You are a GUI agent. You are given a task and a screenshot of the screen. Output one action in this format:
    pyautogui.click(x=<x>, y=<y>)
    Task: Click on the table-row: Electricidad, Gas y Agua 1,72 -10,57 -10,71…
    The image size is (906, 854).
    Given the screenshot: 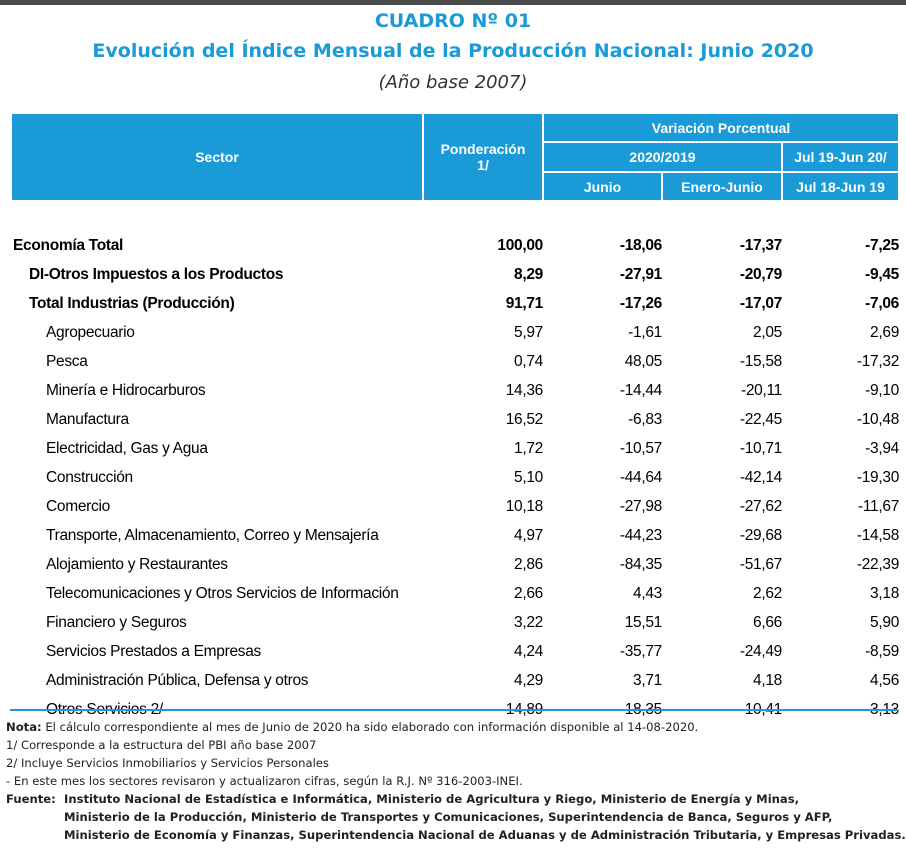 What is the action you would take?
    pyautogui.click(x=455, y=448)
    